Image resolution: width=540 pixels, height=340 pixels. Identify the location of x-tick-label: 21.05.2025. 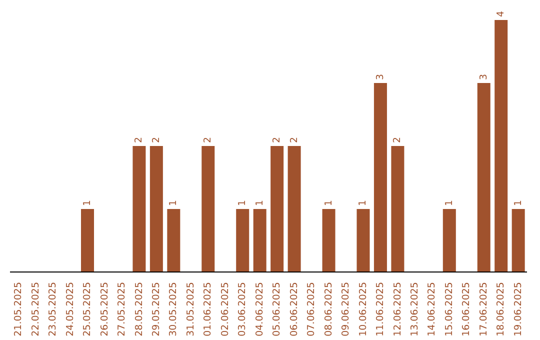
(18, 309).